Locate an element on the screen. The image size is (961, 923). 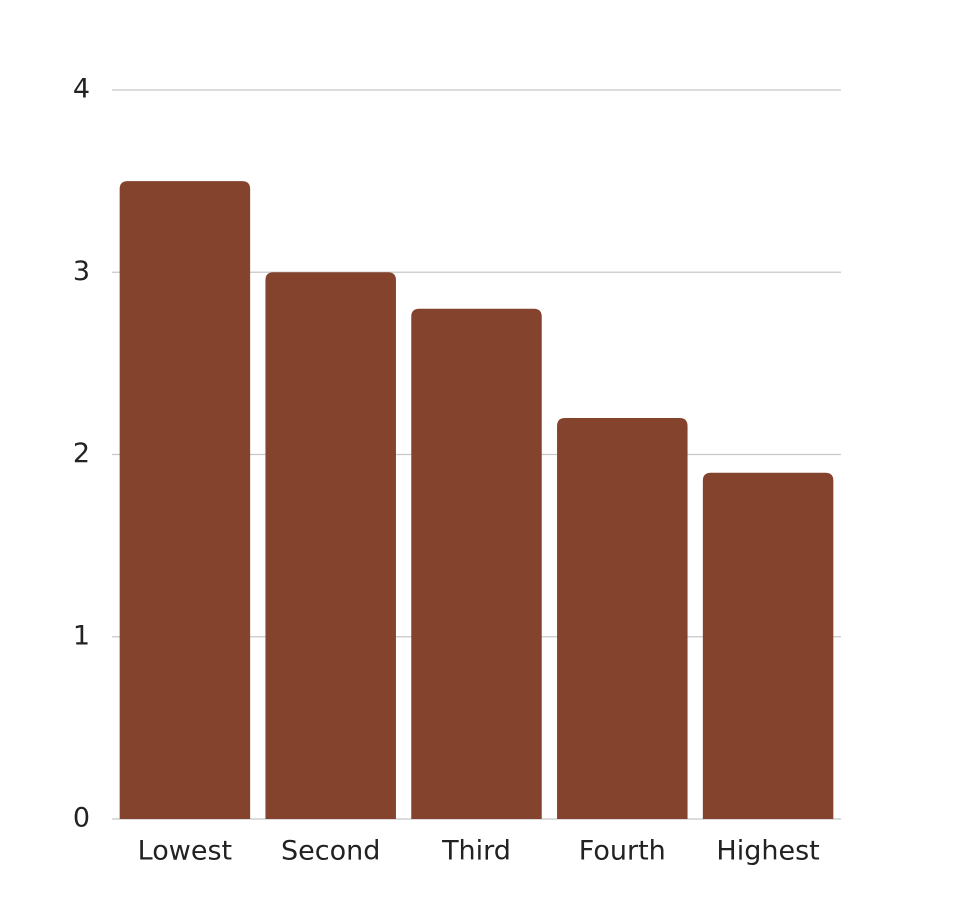
y-tick-label: 1 is located at coordinates (81, 635).